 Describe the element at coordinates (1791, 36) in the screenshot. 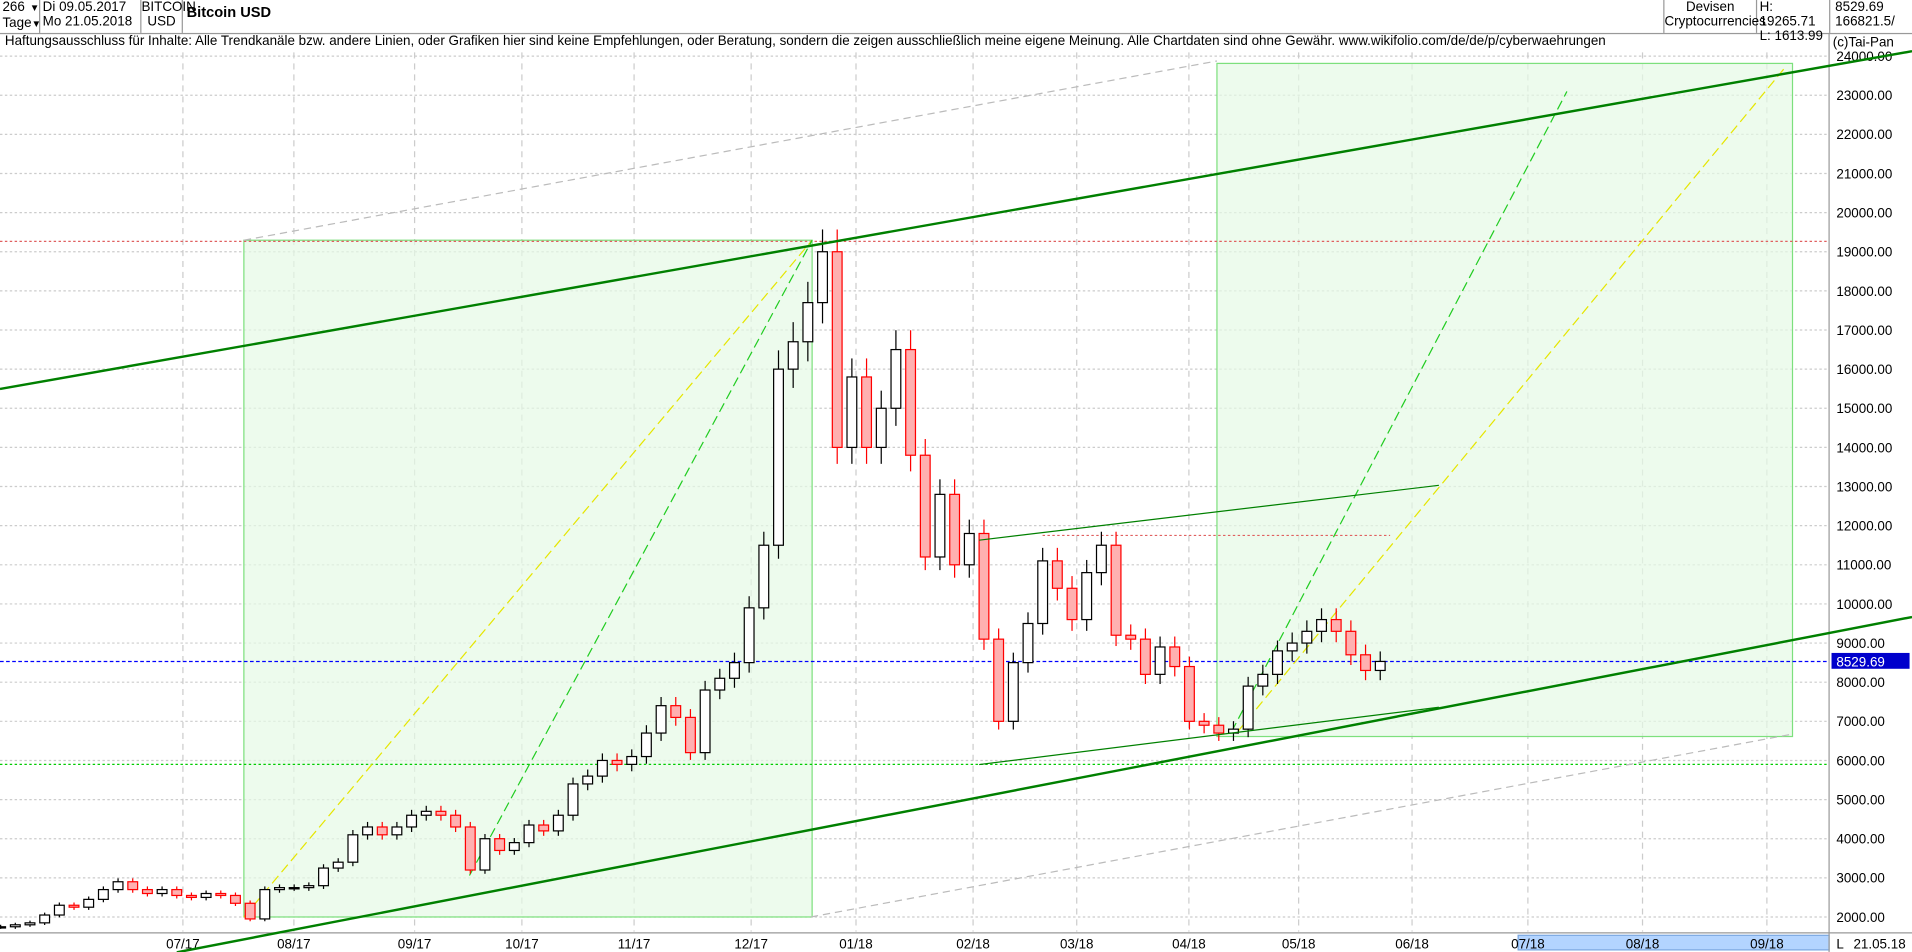

I see `low-value: L: 1613.99` at that location.